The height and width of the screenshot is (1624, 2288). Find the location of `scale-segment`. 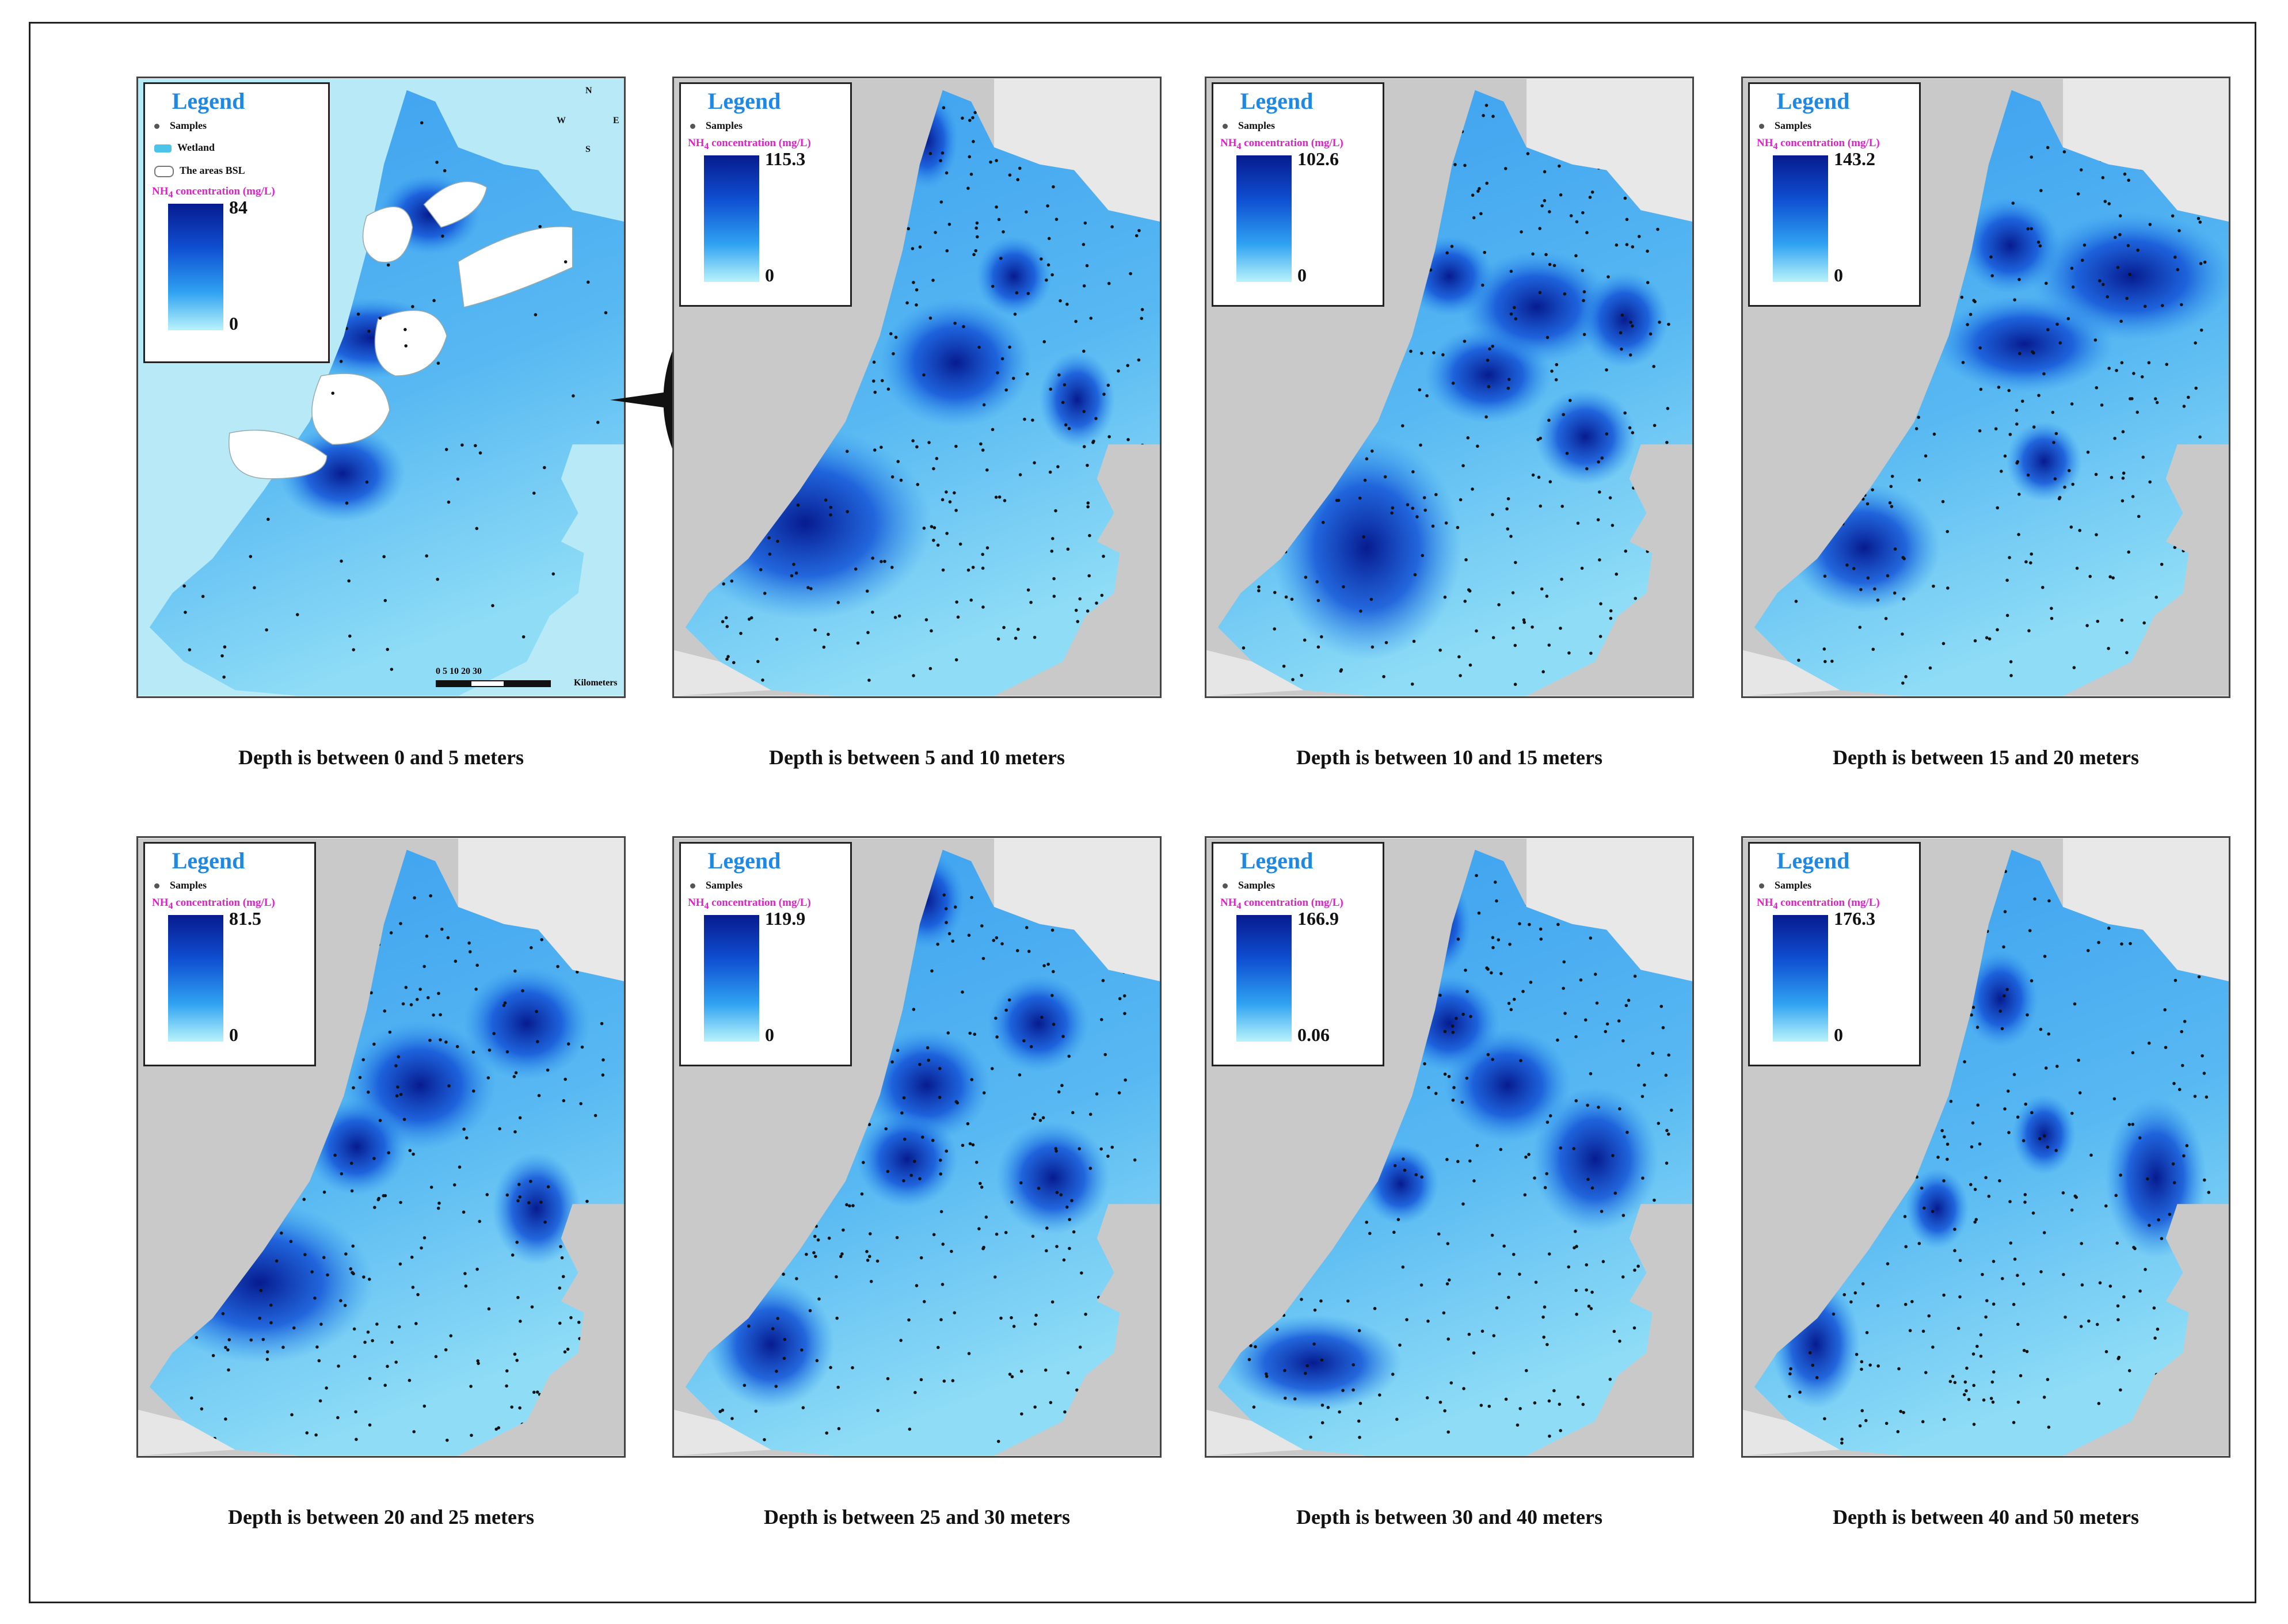

scale-segment is located at coordinates (528, 683).